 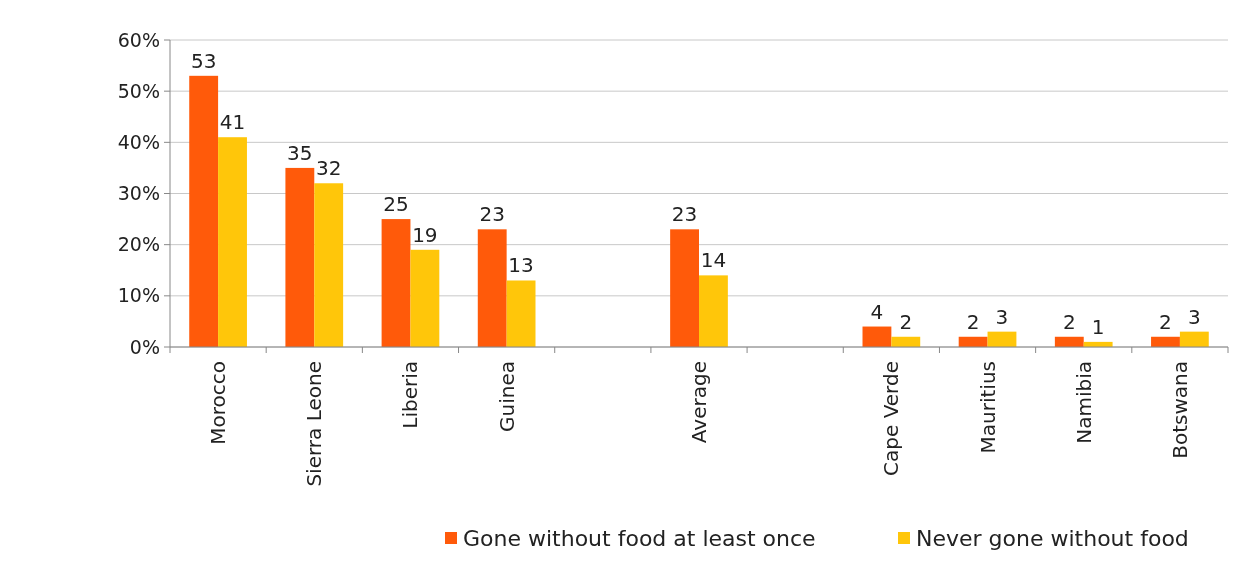 I want to click on y-tick-label: 20%, so click(x=138, y=244).